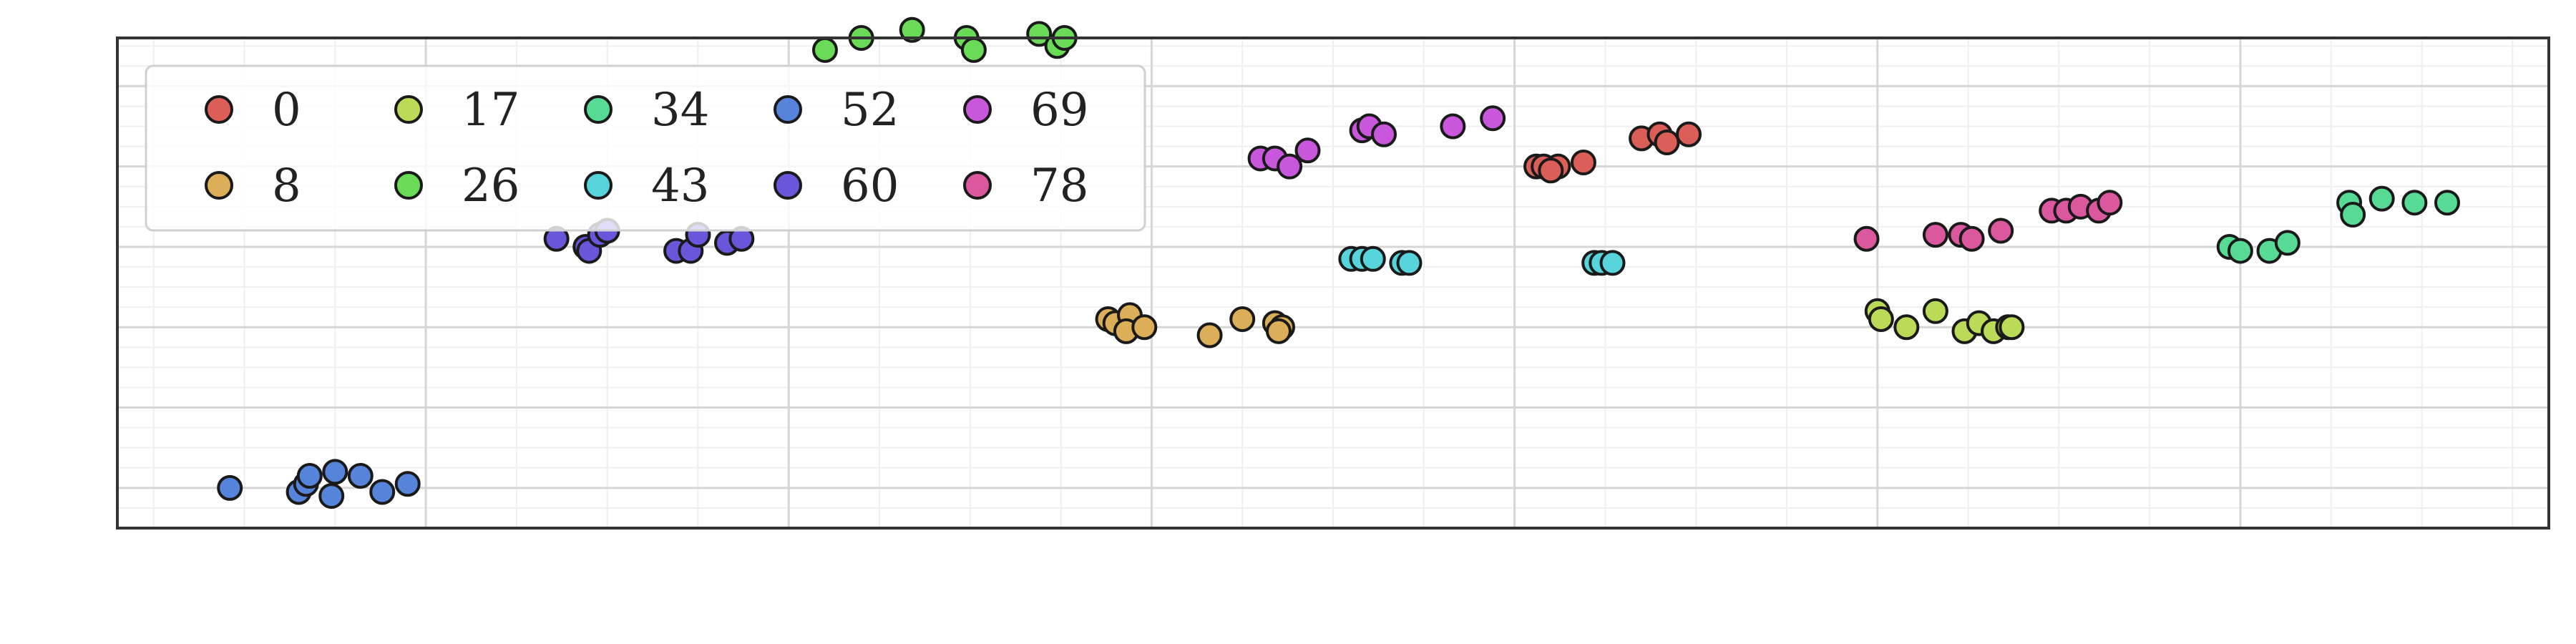  What do you see at coordinates (490, 110) in the screenshot?
I see `legend-label-17: 17` at bounding box center [490, 110].